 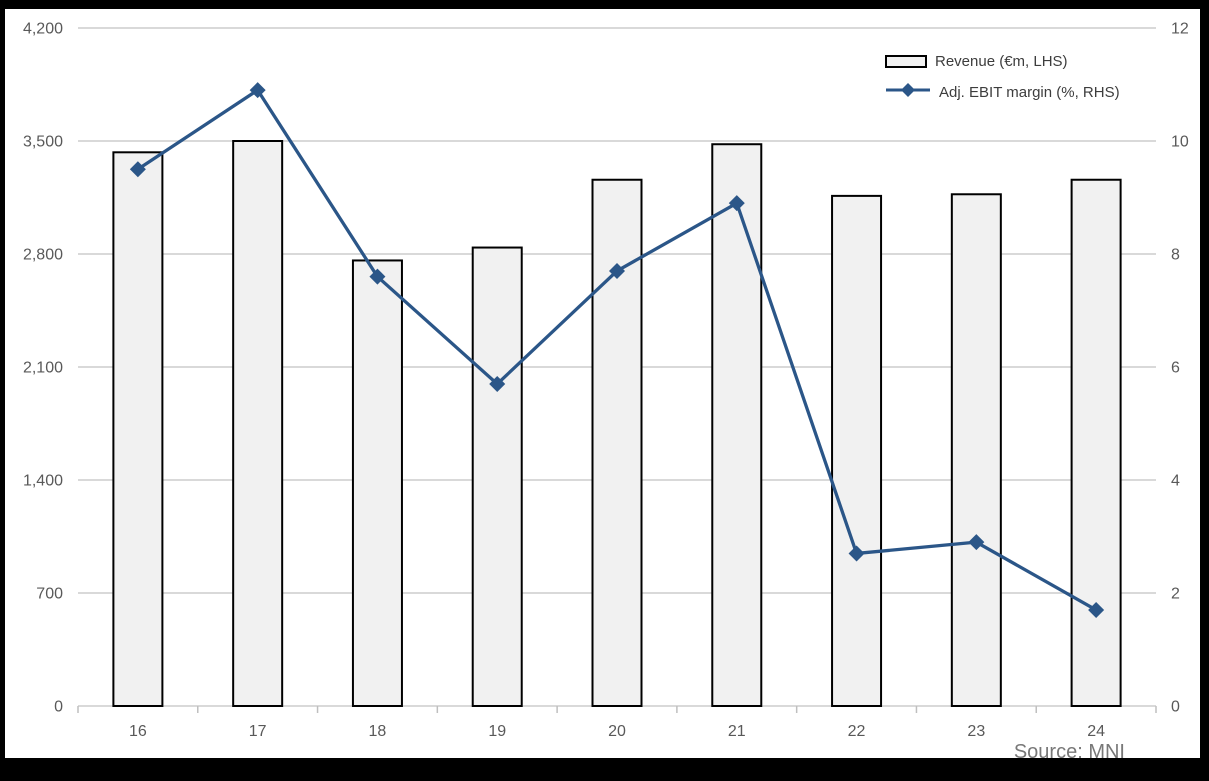 I want to click on x-axis-label: 20, so click(x=617, y=731).